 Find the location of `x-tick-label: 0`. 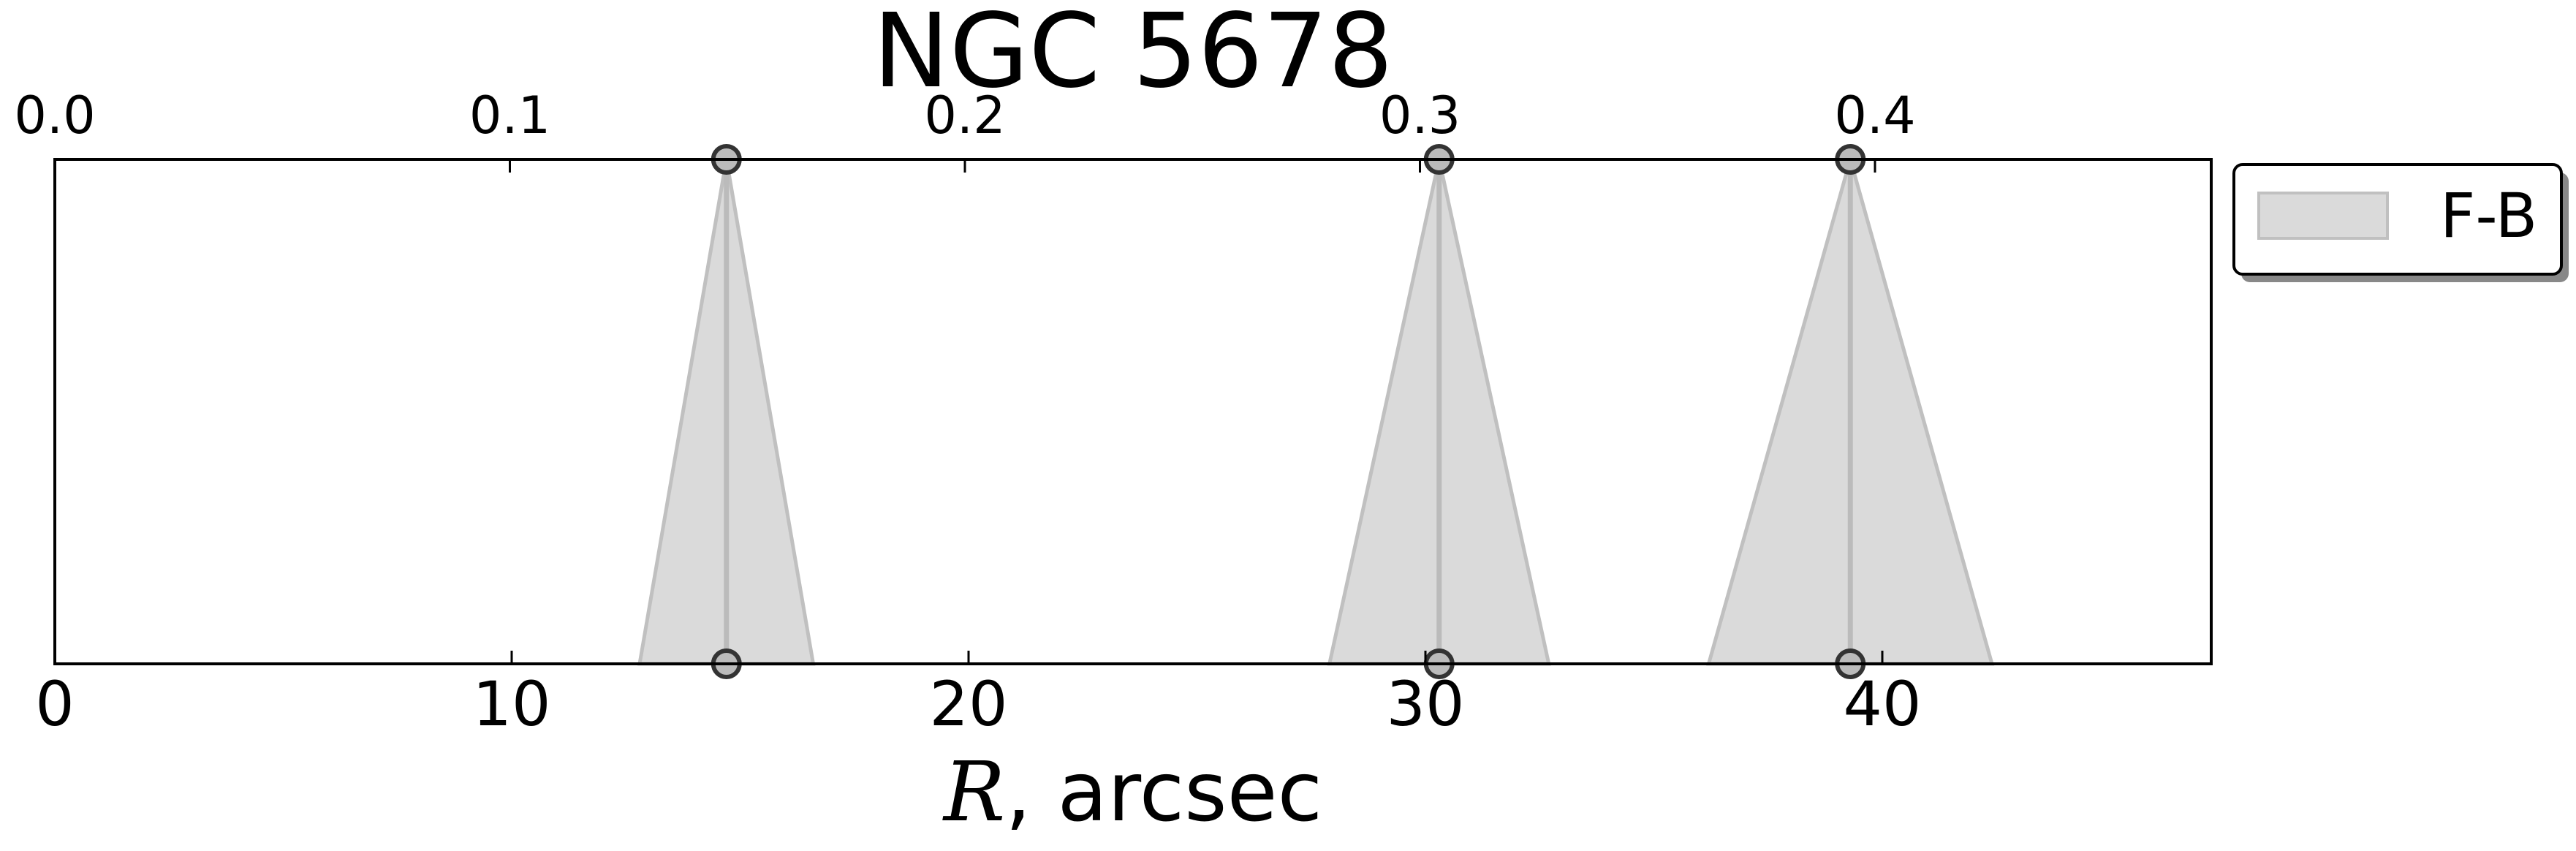

x-tick-label: 0 is located at coordinates (54, 704).